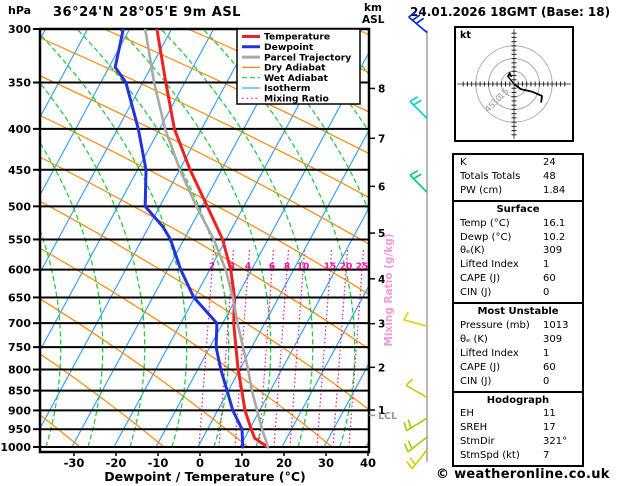 Image resolution: width=629 pixels, height=486 pixels. Describe the element at coordinates (19, 370) in the screenshot. I see `pressure-tick-label: 800` at that location.